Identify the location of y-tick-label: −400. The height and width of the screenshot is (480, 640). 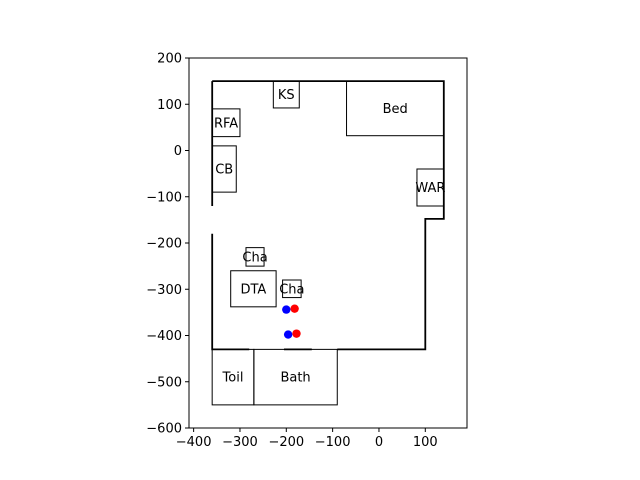
(164, 336).